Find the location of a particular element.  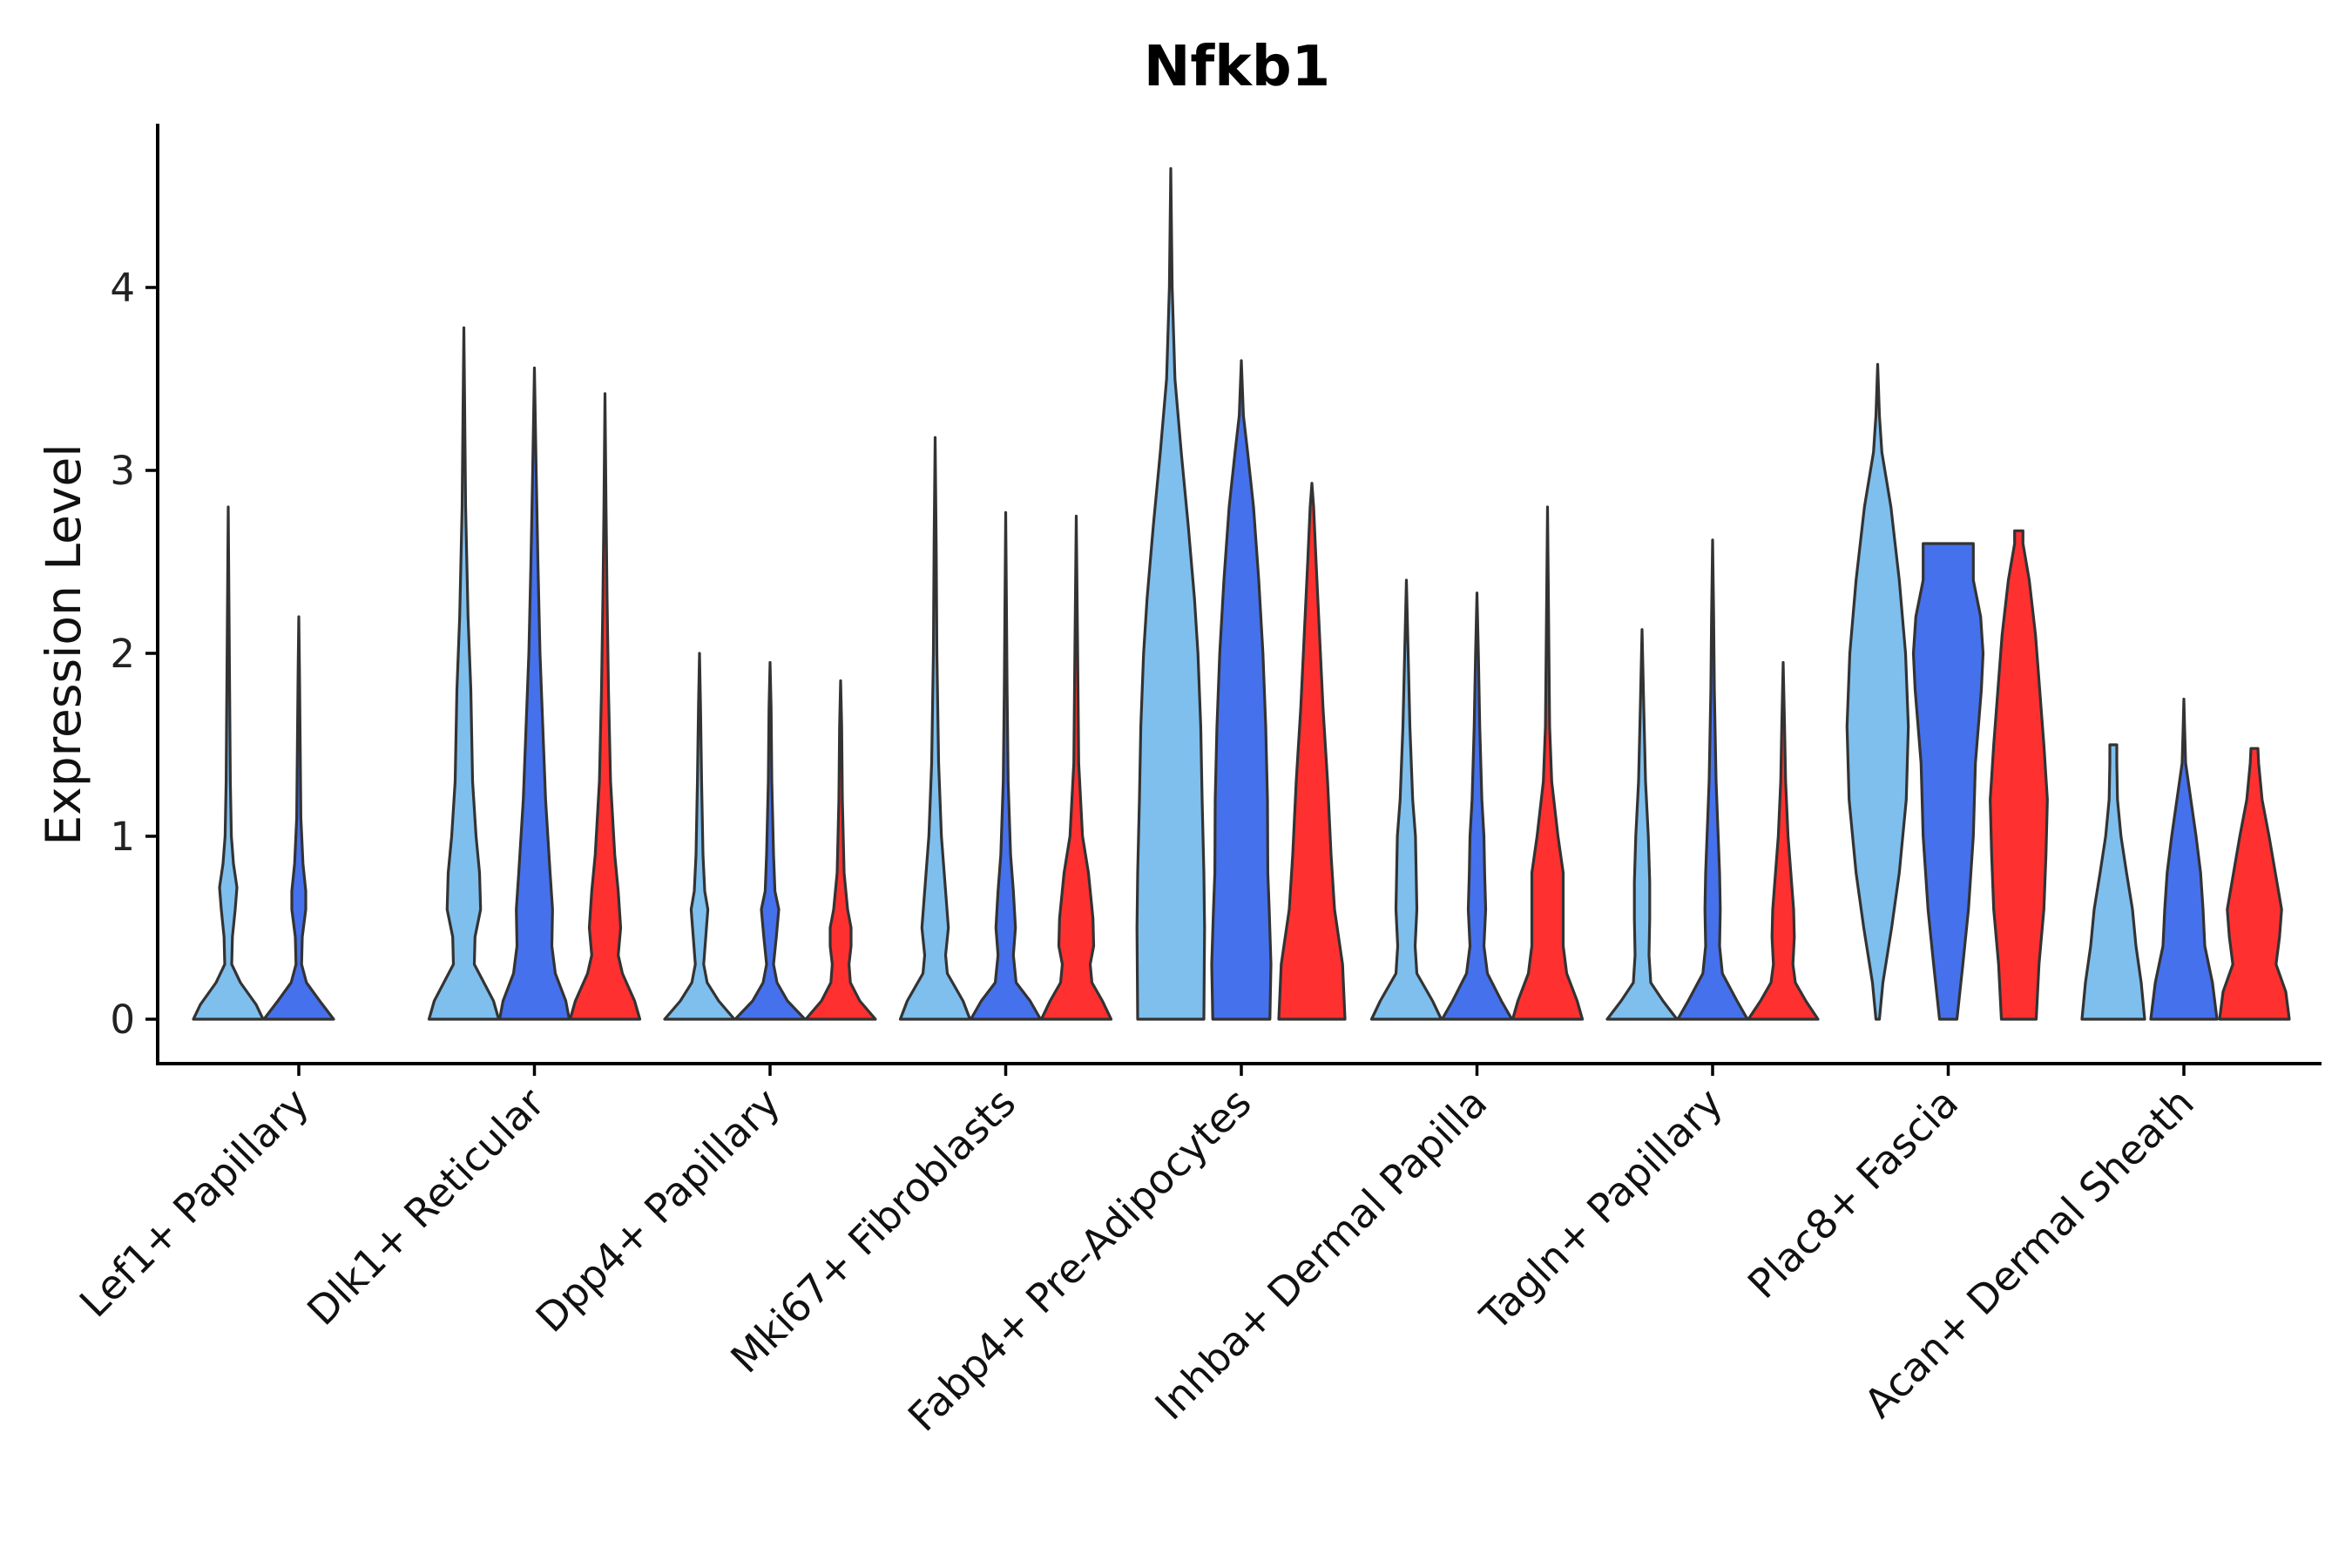

y-tick-label: 0 is located at coordinates (122, 1020).